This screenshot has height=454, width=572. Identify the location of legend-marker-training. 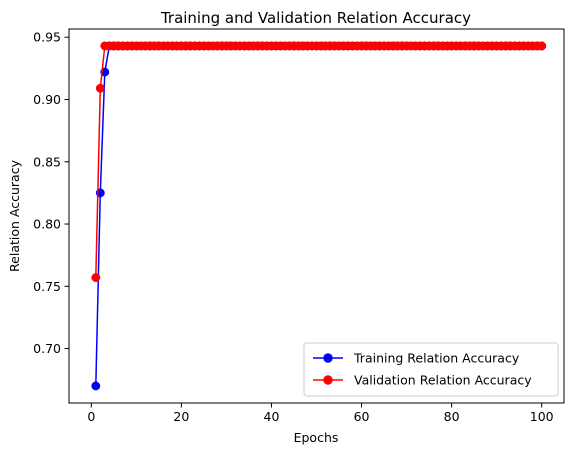
(328, 358).